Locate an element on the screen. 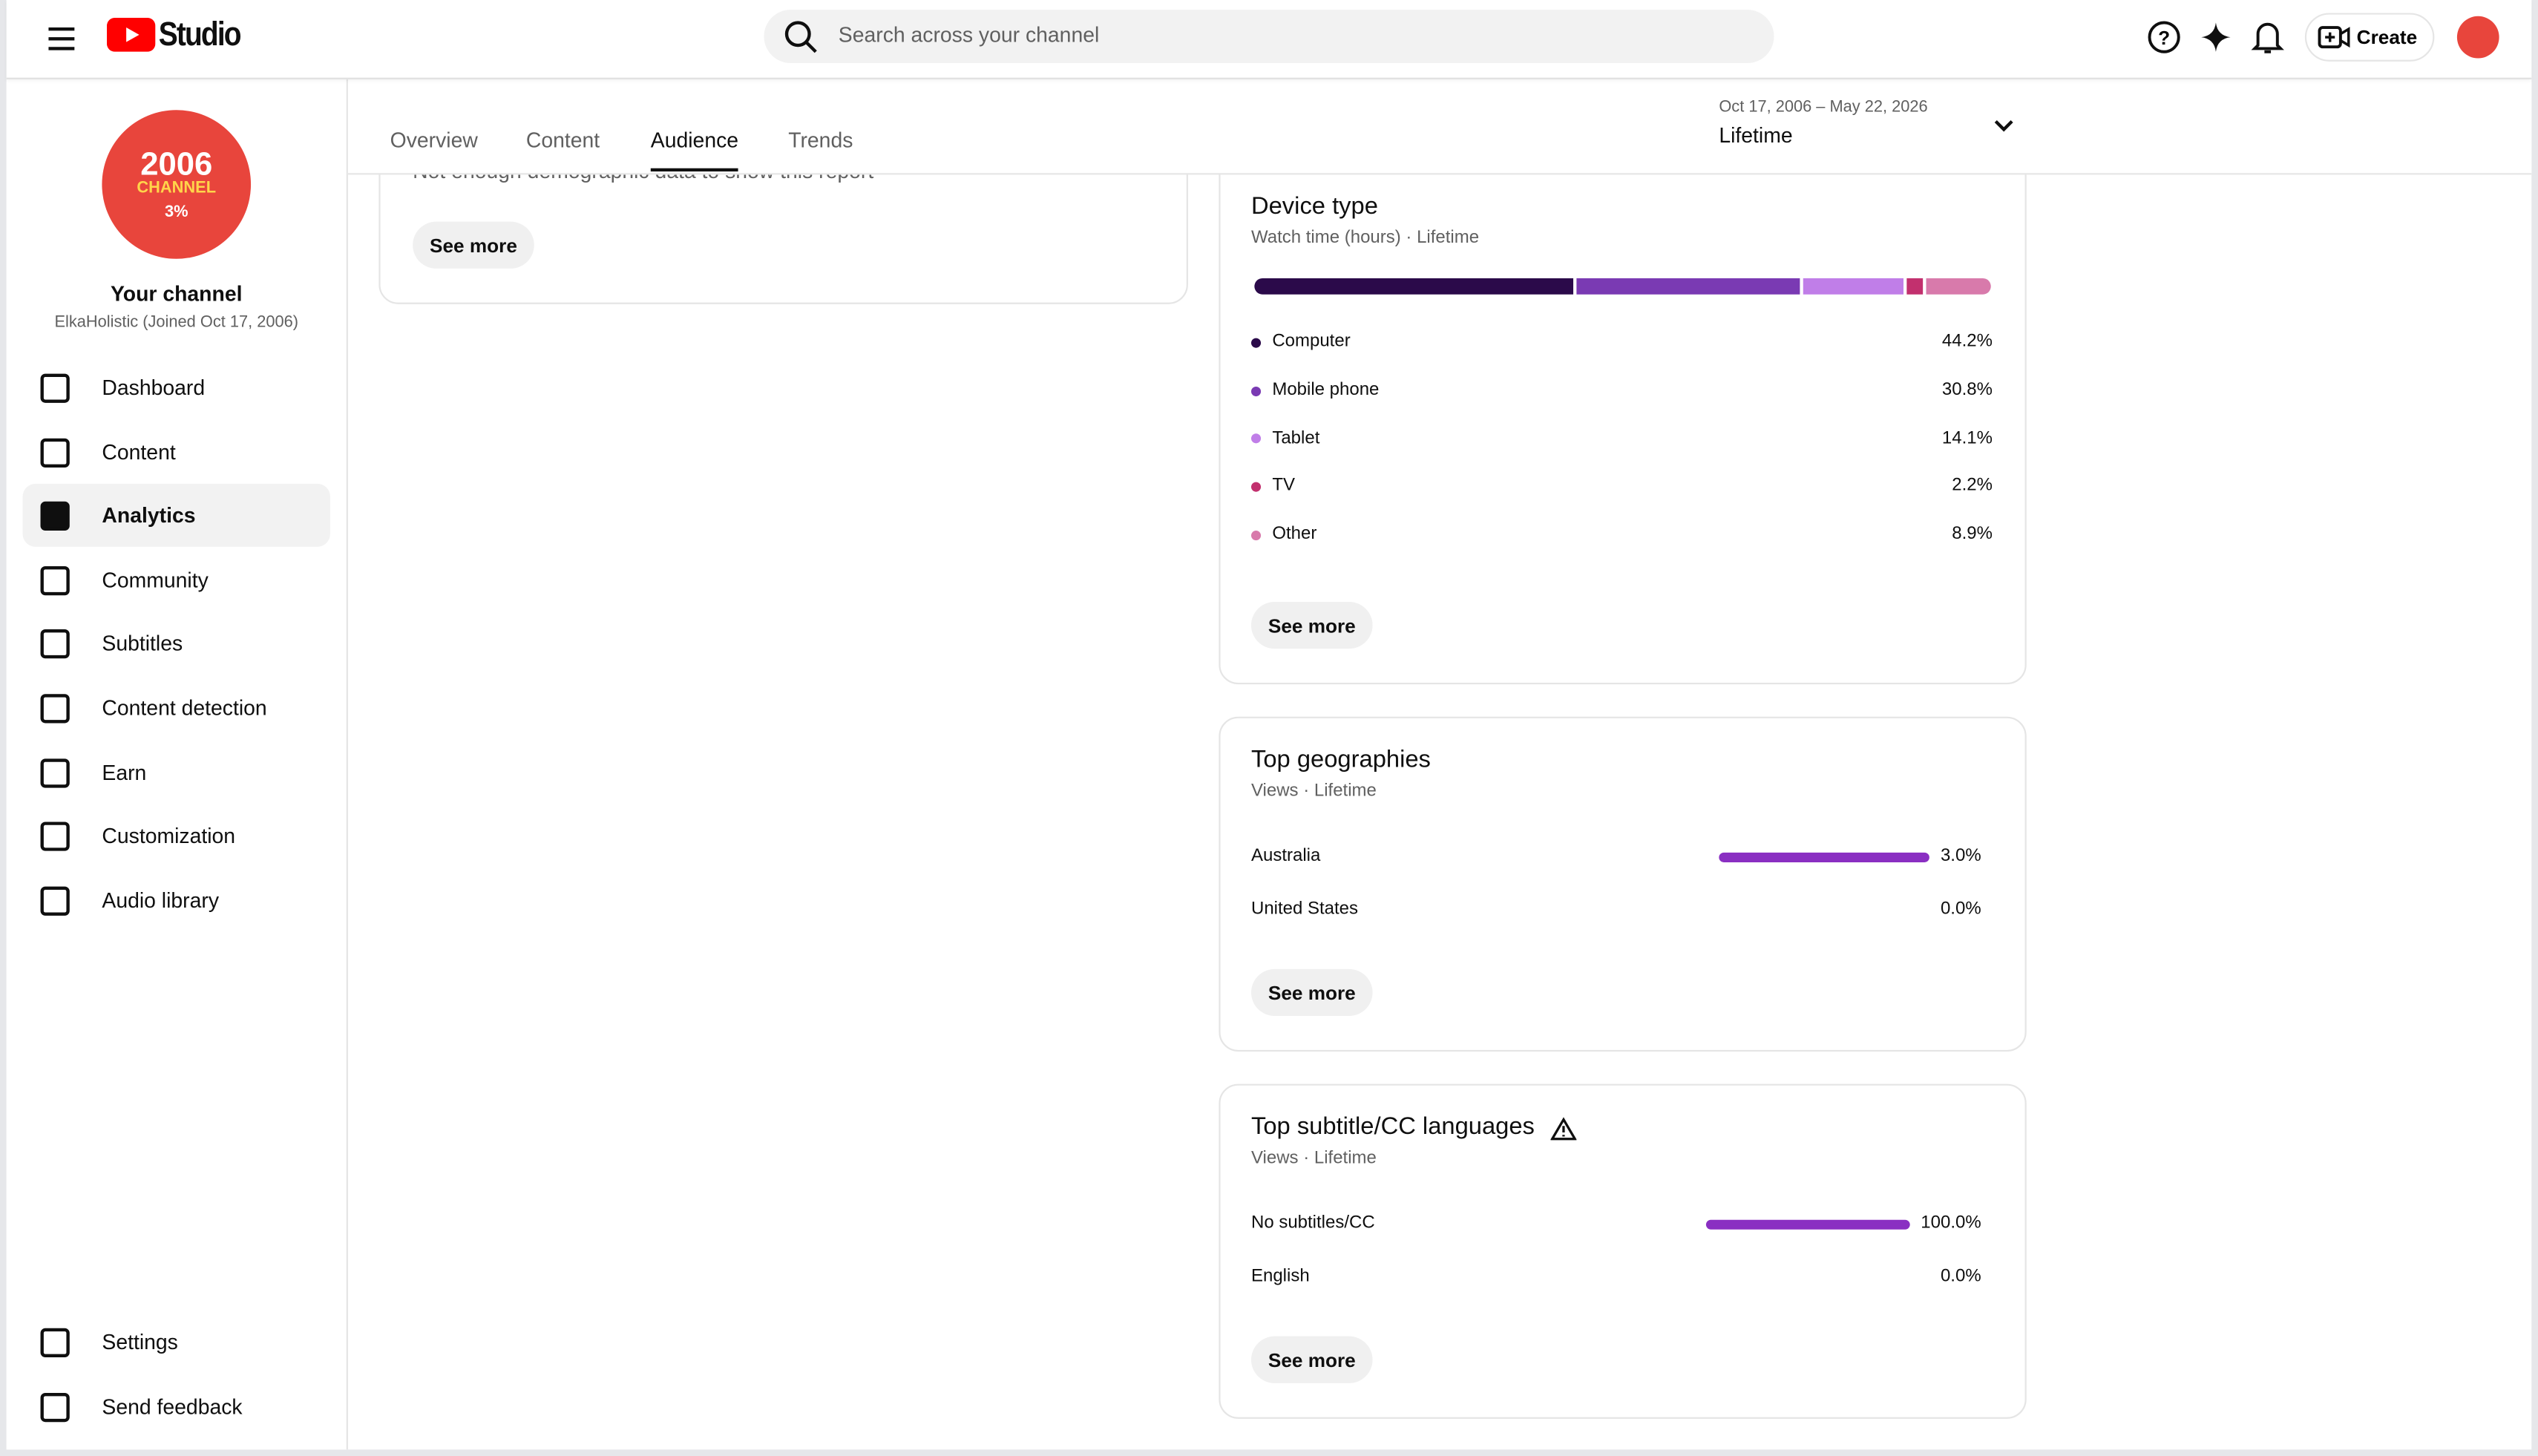 This screenshot has width=2538, height=1456. channel-avatar: 2006 CHANNEL 3% is located at coordinates (177, 185).